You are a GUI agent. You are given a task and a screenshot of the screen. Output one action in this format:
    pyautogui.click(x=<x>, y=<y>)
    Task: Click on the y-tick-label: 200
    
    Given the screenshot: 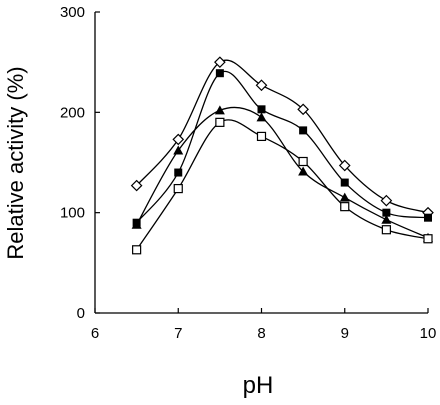 What is the action you would take?
    pyautogui.click(x=72, y=112)
    